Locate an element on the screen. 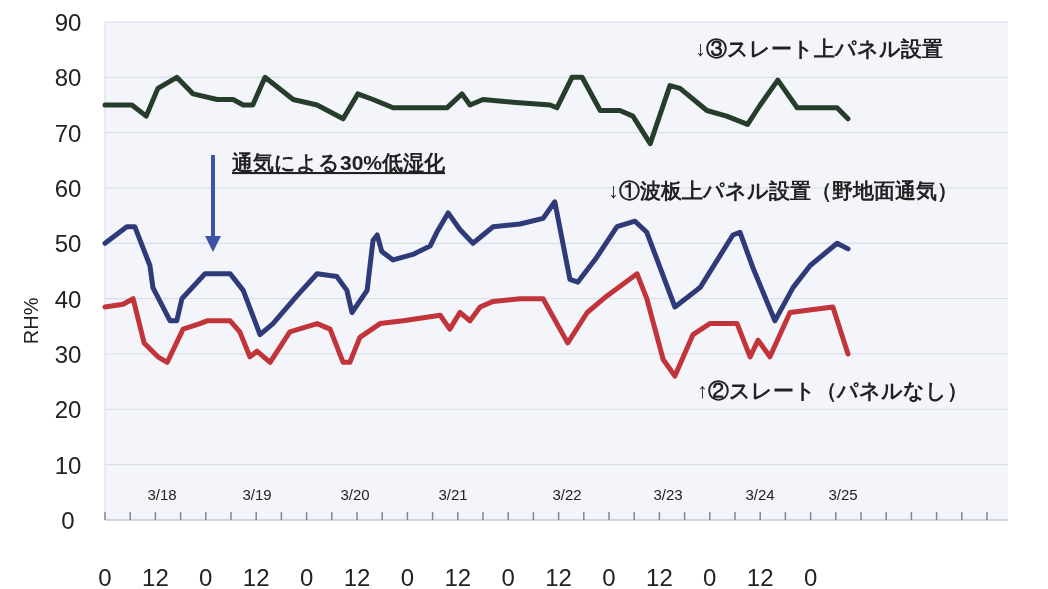 The width and height of the screenshot is (1048, 589). y-tick-label: 70 is located at coordinates (68, 133).